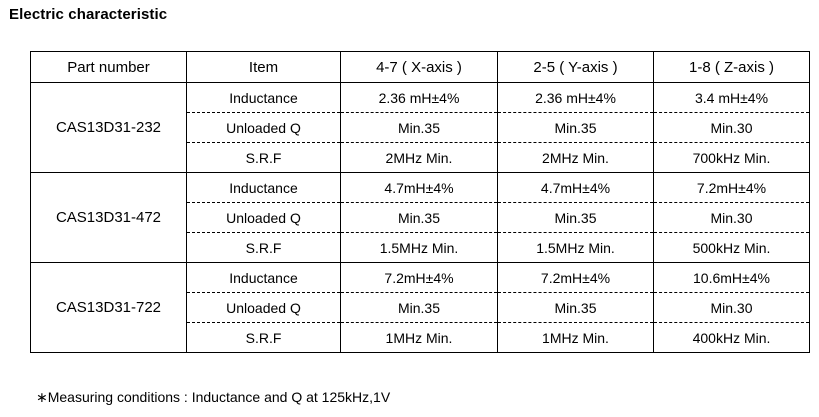 This screenshot has height=417, width=819. I want to click on x-axis-cell: 1.5MHz Min., so click(419, 247).